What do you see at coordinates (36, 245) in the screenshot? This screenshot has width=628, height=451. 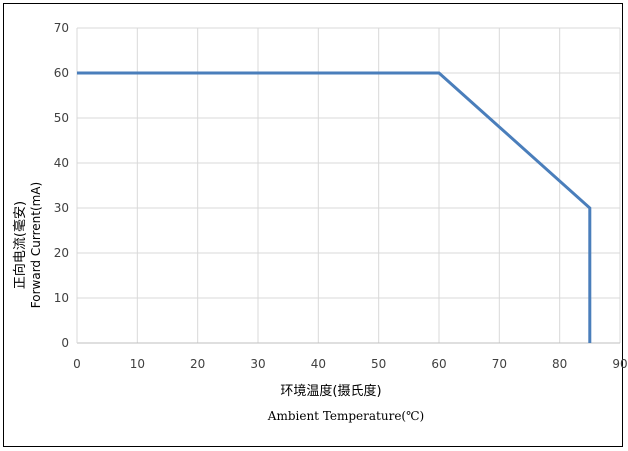 I see `y-axis-label-en: Forward Current(mA)` at bounding box center [36, 245].